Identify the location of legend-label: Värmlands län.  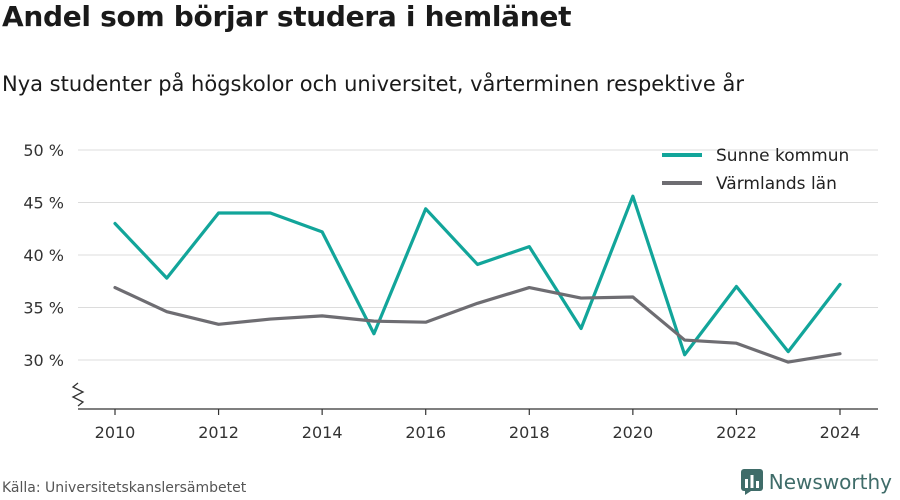
(776, 184).